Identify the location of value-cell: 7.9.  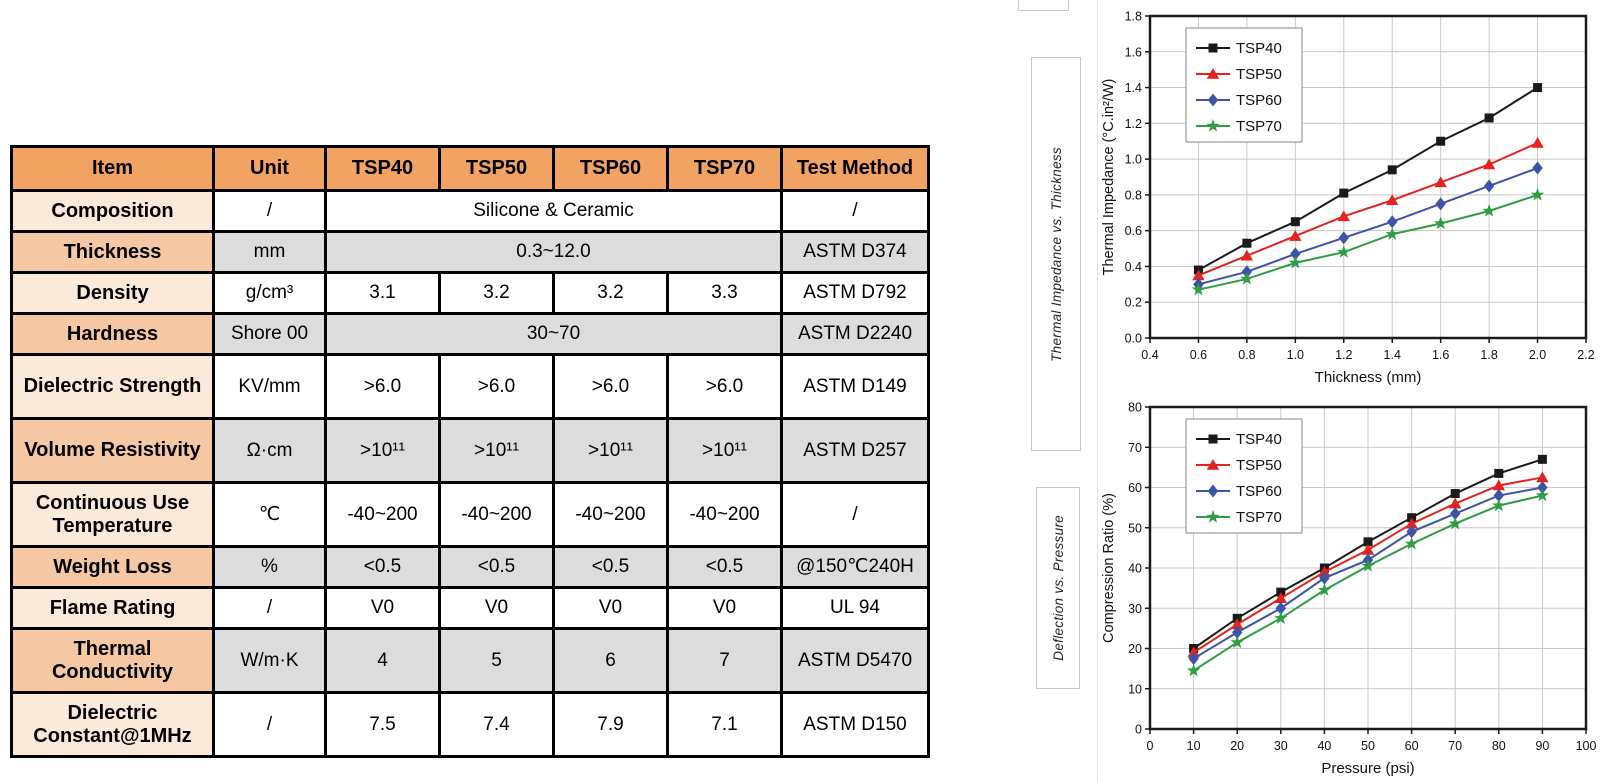
(610, 724).